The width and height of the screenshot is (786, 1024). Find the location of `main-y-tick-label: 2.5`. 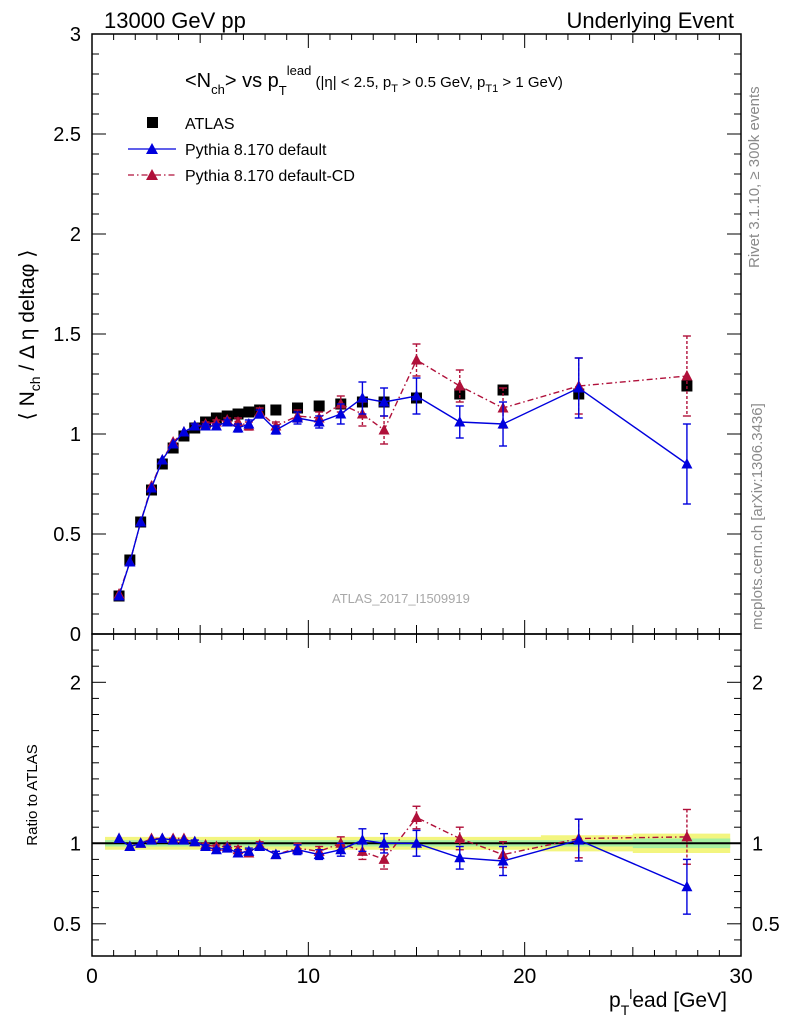

main-y-tick-label: 2.5 is located at coordinates (67, 135).